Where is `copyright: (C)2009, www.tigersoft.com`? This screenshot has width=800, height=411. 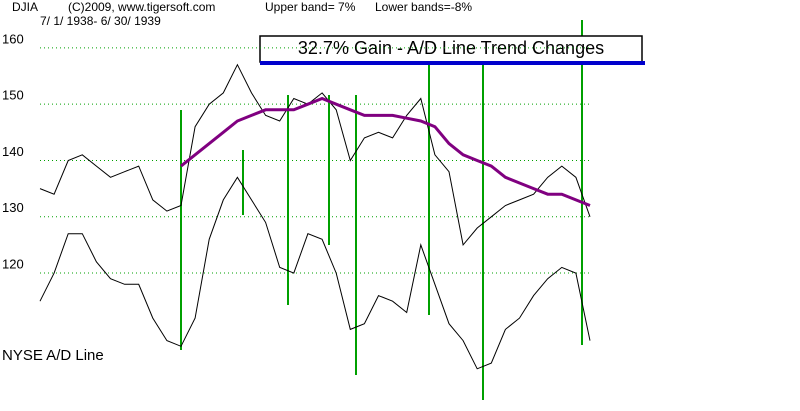
copyright: (C)2009, www.tigersoft.com is located at coordinates (141, 7).